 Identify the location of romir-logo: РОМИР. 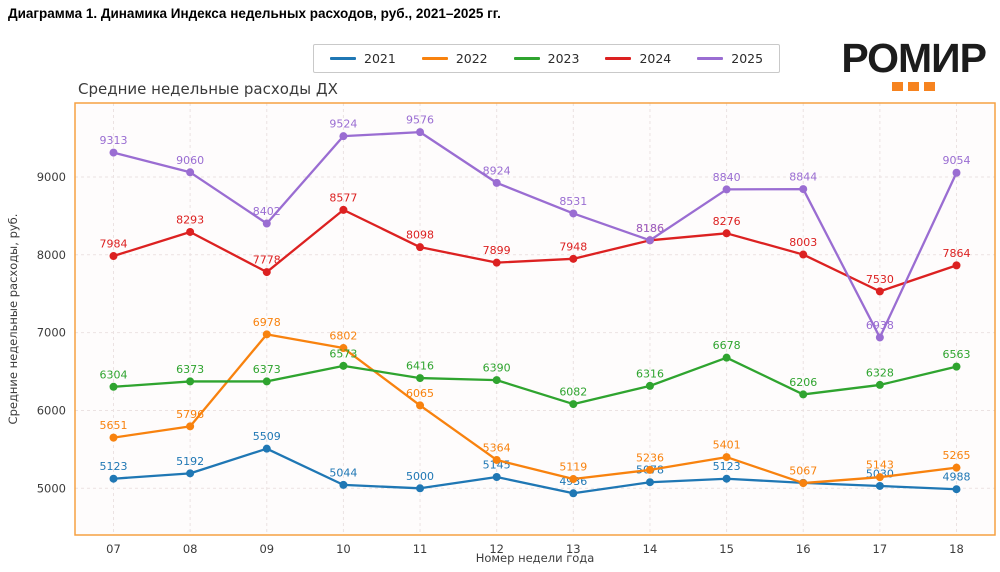
(914, 63).